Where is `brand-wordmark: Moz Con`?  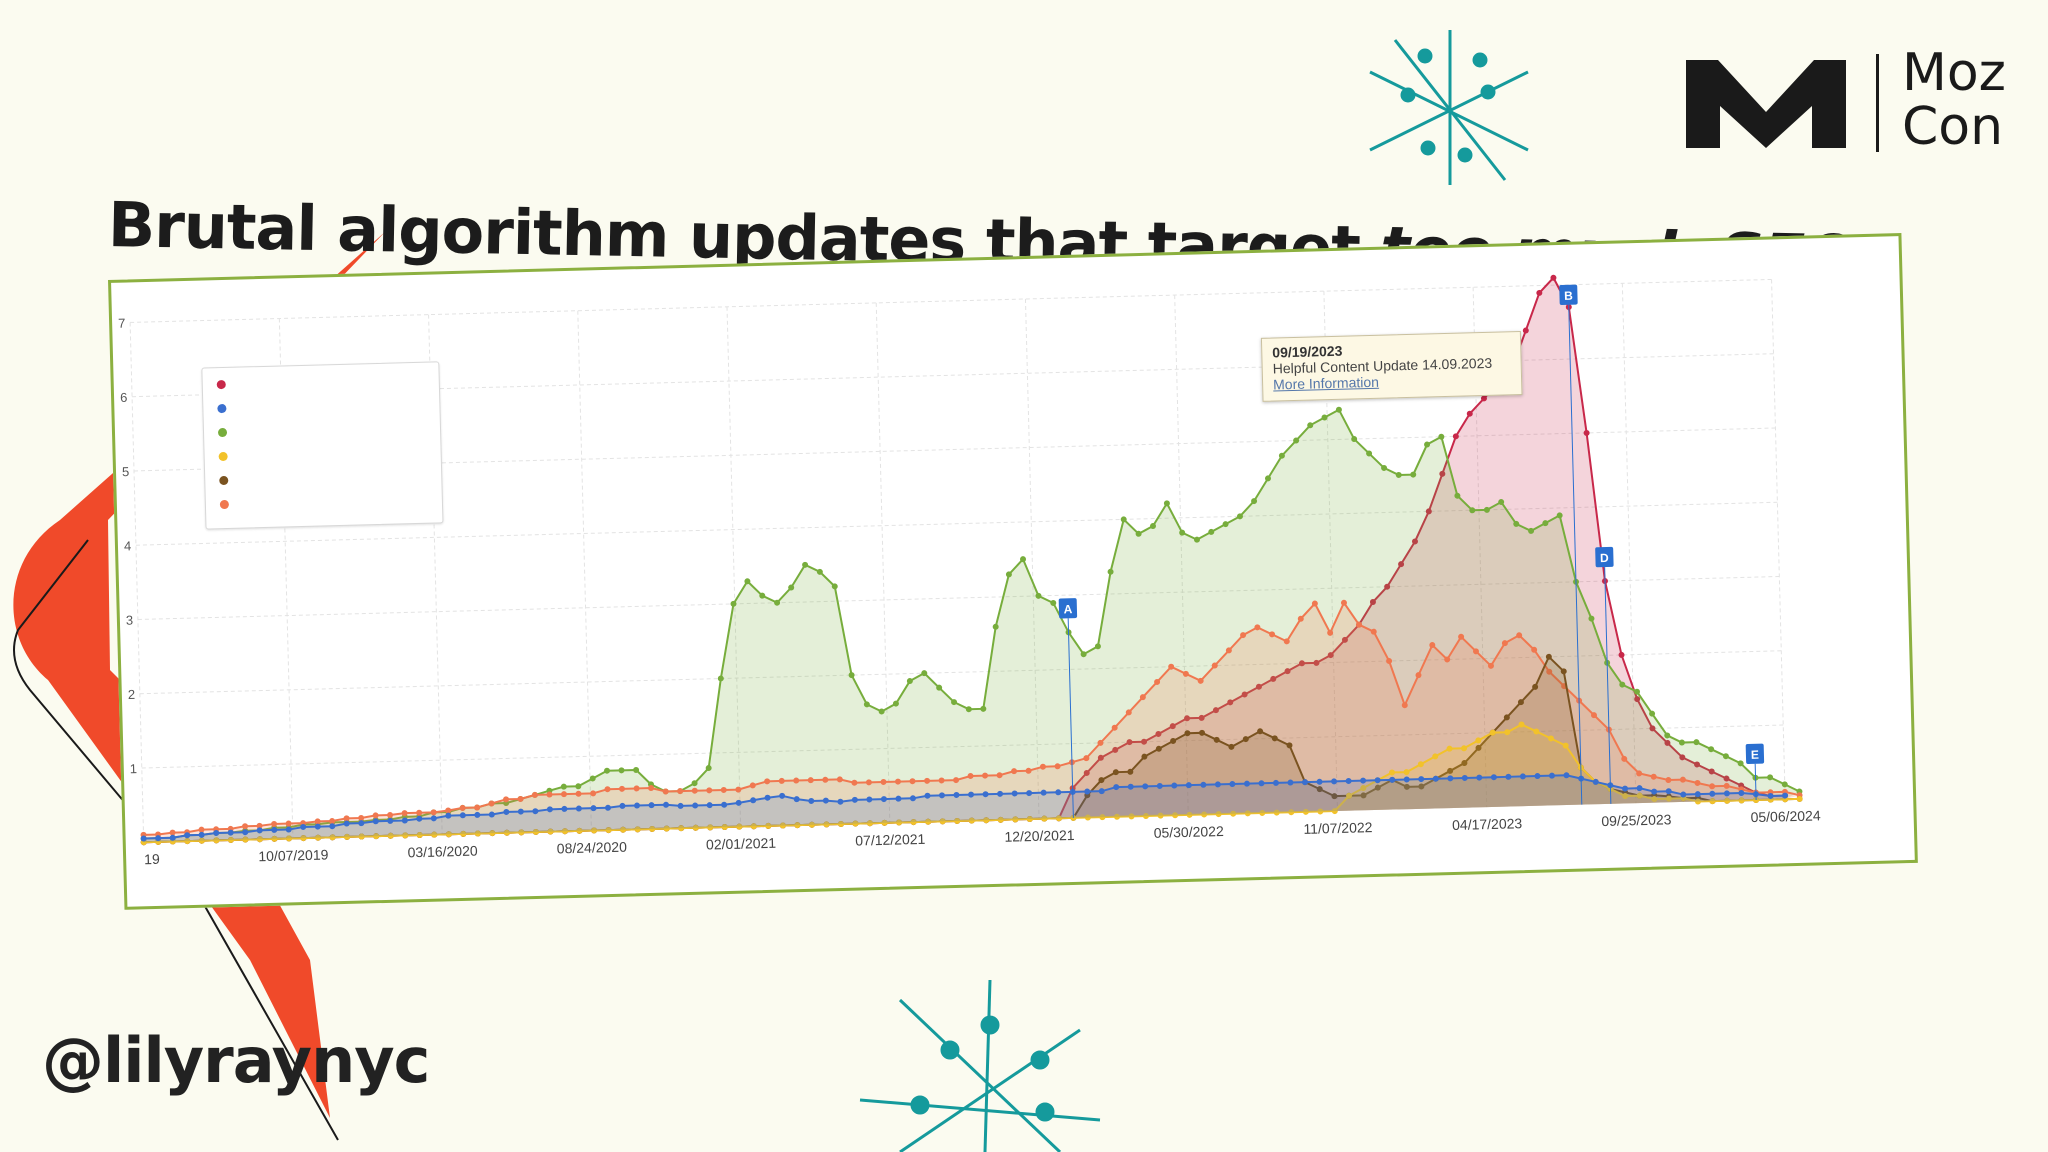 brand-wordmark: Moz Con is located at coordinates (1954, 100).